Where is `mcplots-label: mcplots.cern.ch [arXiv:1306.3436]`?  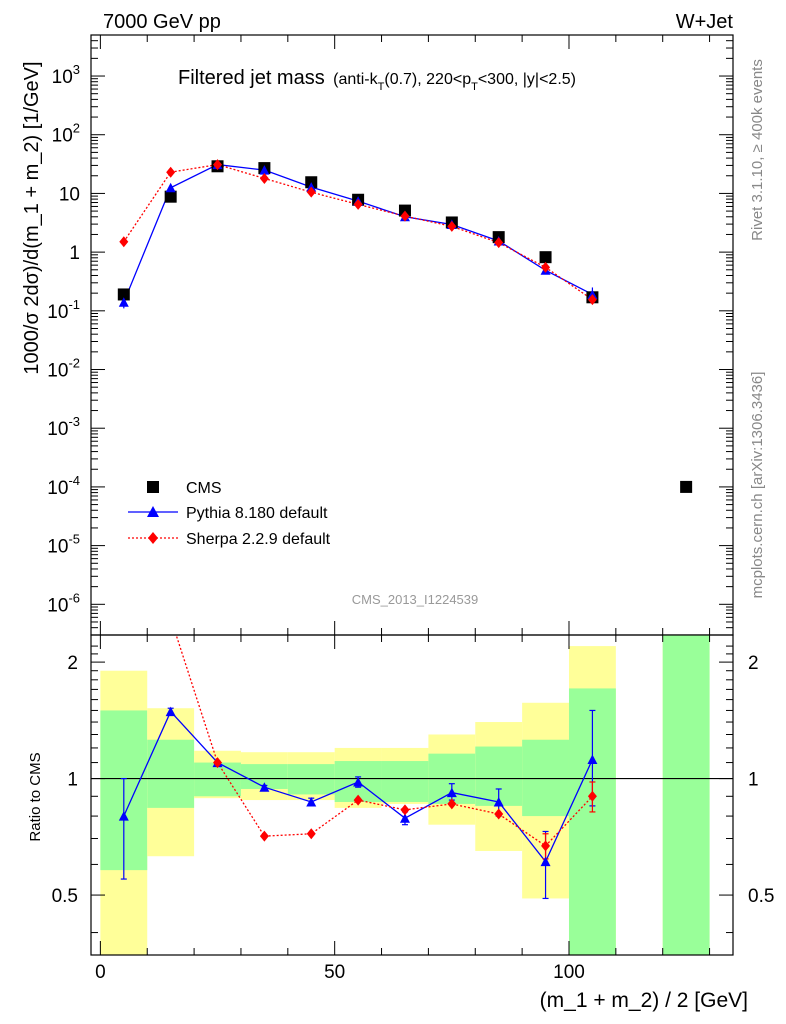 mcplots-label: mcplots.cern.ch [arXiv:1306.3436] is located at coordinates (757, 485).